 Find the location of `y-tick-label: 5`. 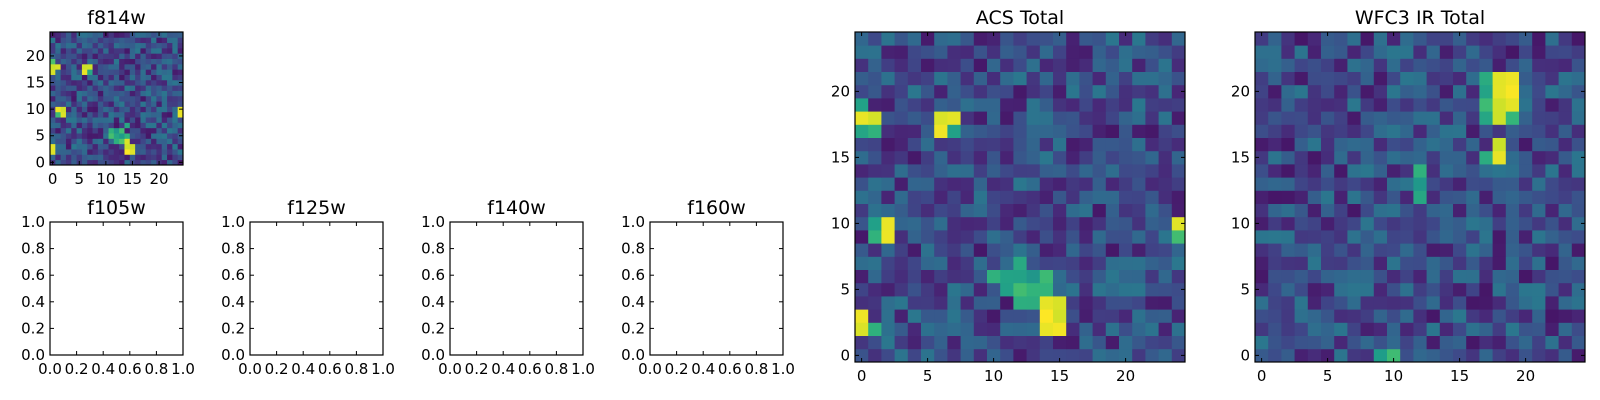

y-tick-label: 5 is located at coordinates (845, 289).